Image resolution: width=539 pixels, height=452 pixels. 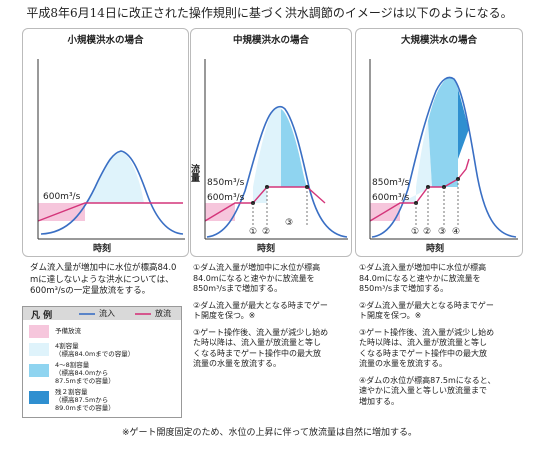 What do you see at coordinates (110, 212) in the screenshot?
I see `small-outflow-line` at bounding box center [110, 212].